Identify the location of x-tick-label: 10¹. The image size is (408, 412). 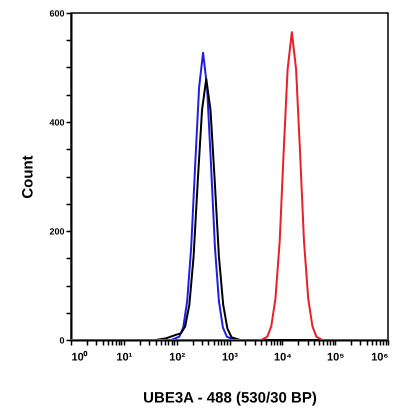
(124, 358).